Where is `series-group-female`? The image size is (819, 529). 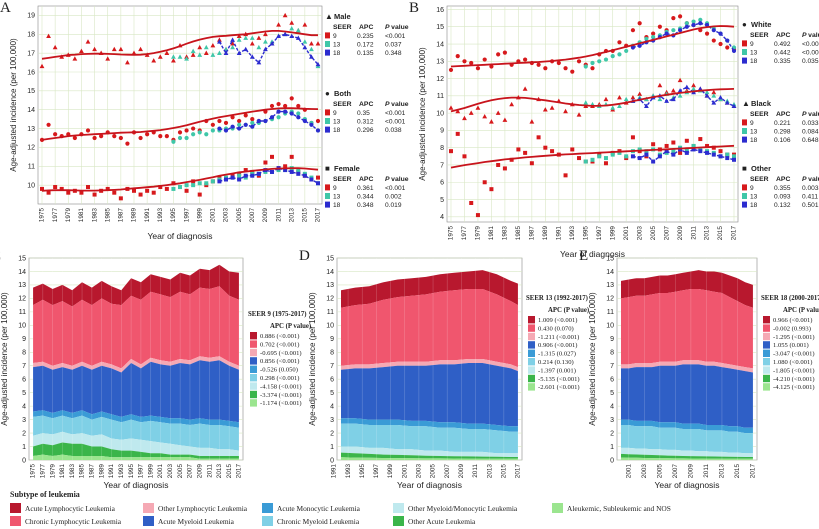
series-group-female is located at coordinates (180, 177).